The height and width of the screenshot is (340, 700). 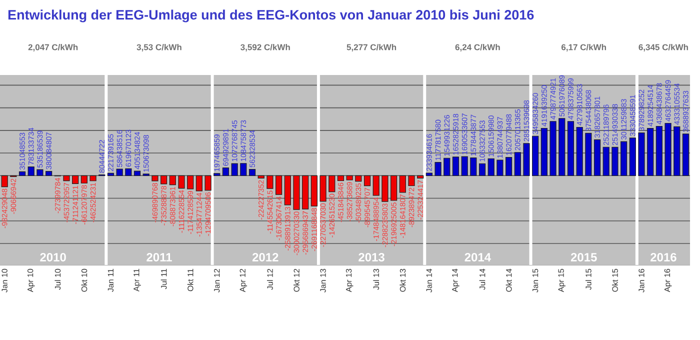 I want to click on x-tick-label: Jan 14, so click(x=429, y=280).